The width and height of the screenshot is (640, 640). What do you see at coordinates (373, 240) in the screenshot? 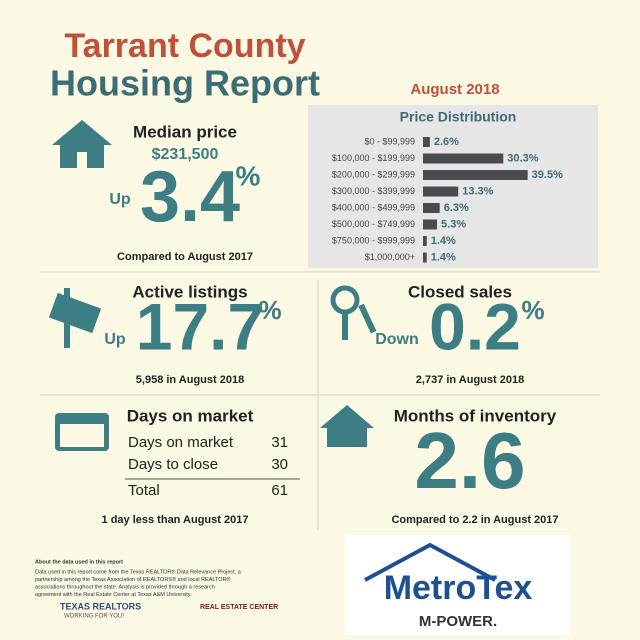
I see `category-label: $750,000 - $999,999` at bounding box center [373, 240].